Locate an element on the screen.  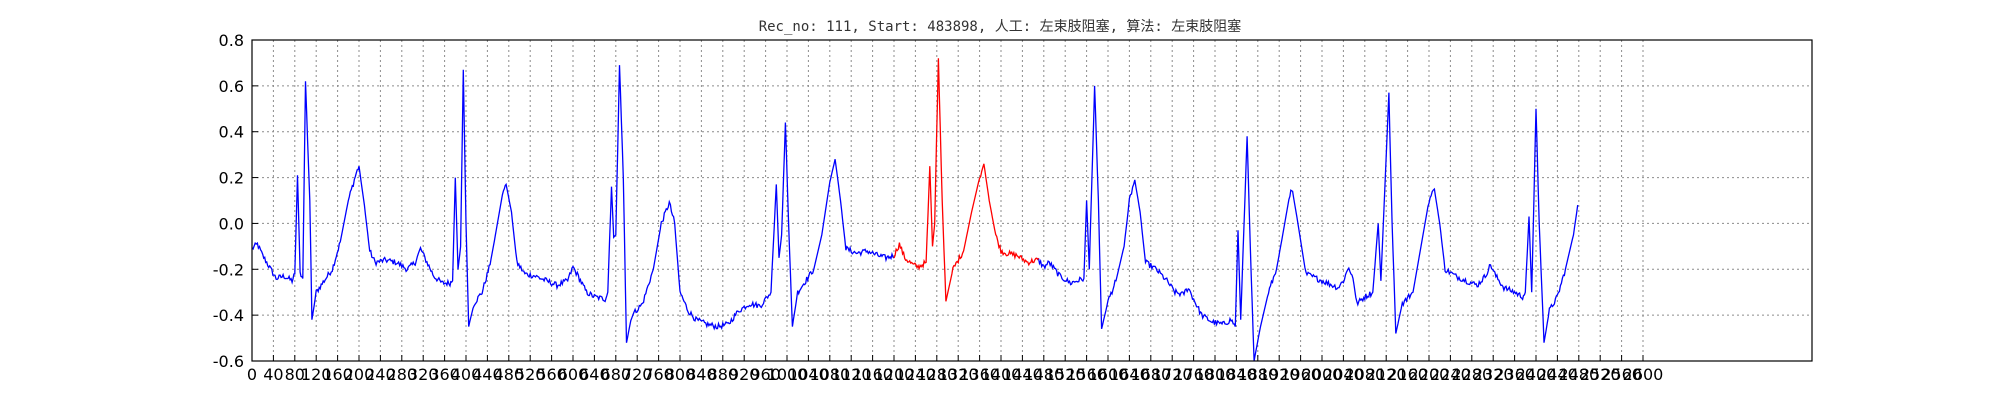
x-tick-label: 1960 is located at coordinates (1300, 374).